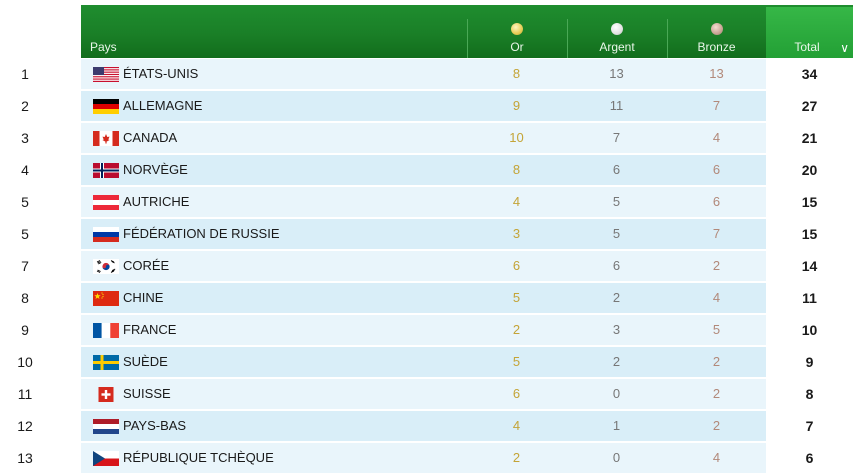 Image resolution: width=853 pixels, height=475 pixels. Describe the element at coordinates (809, 298) in the screenshot. I see `total-count: 11` at that location.